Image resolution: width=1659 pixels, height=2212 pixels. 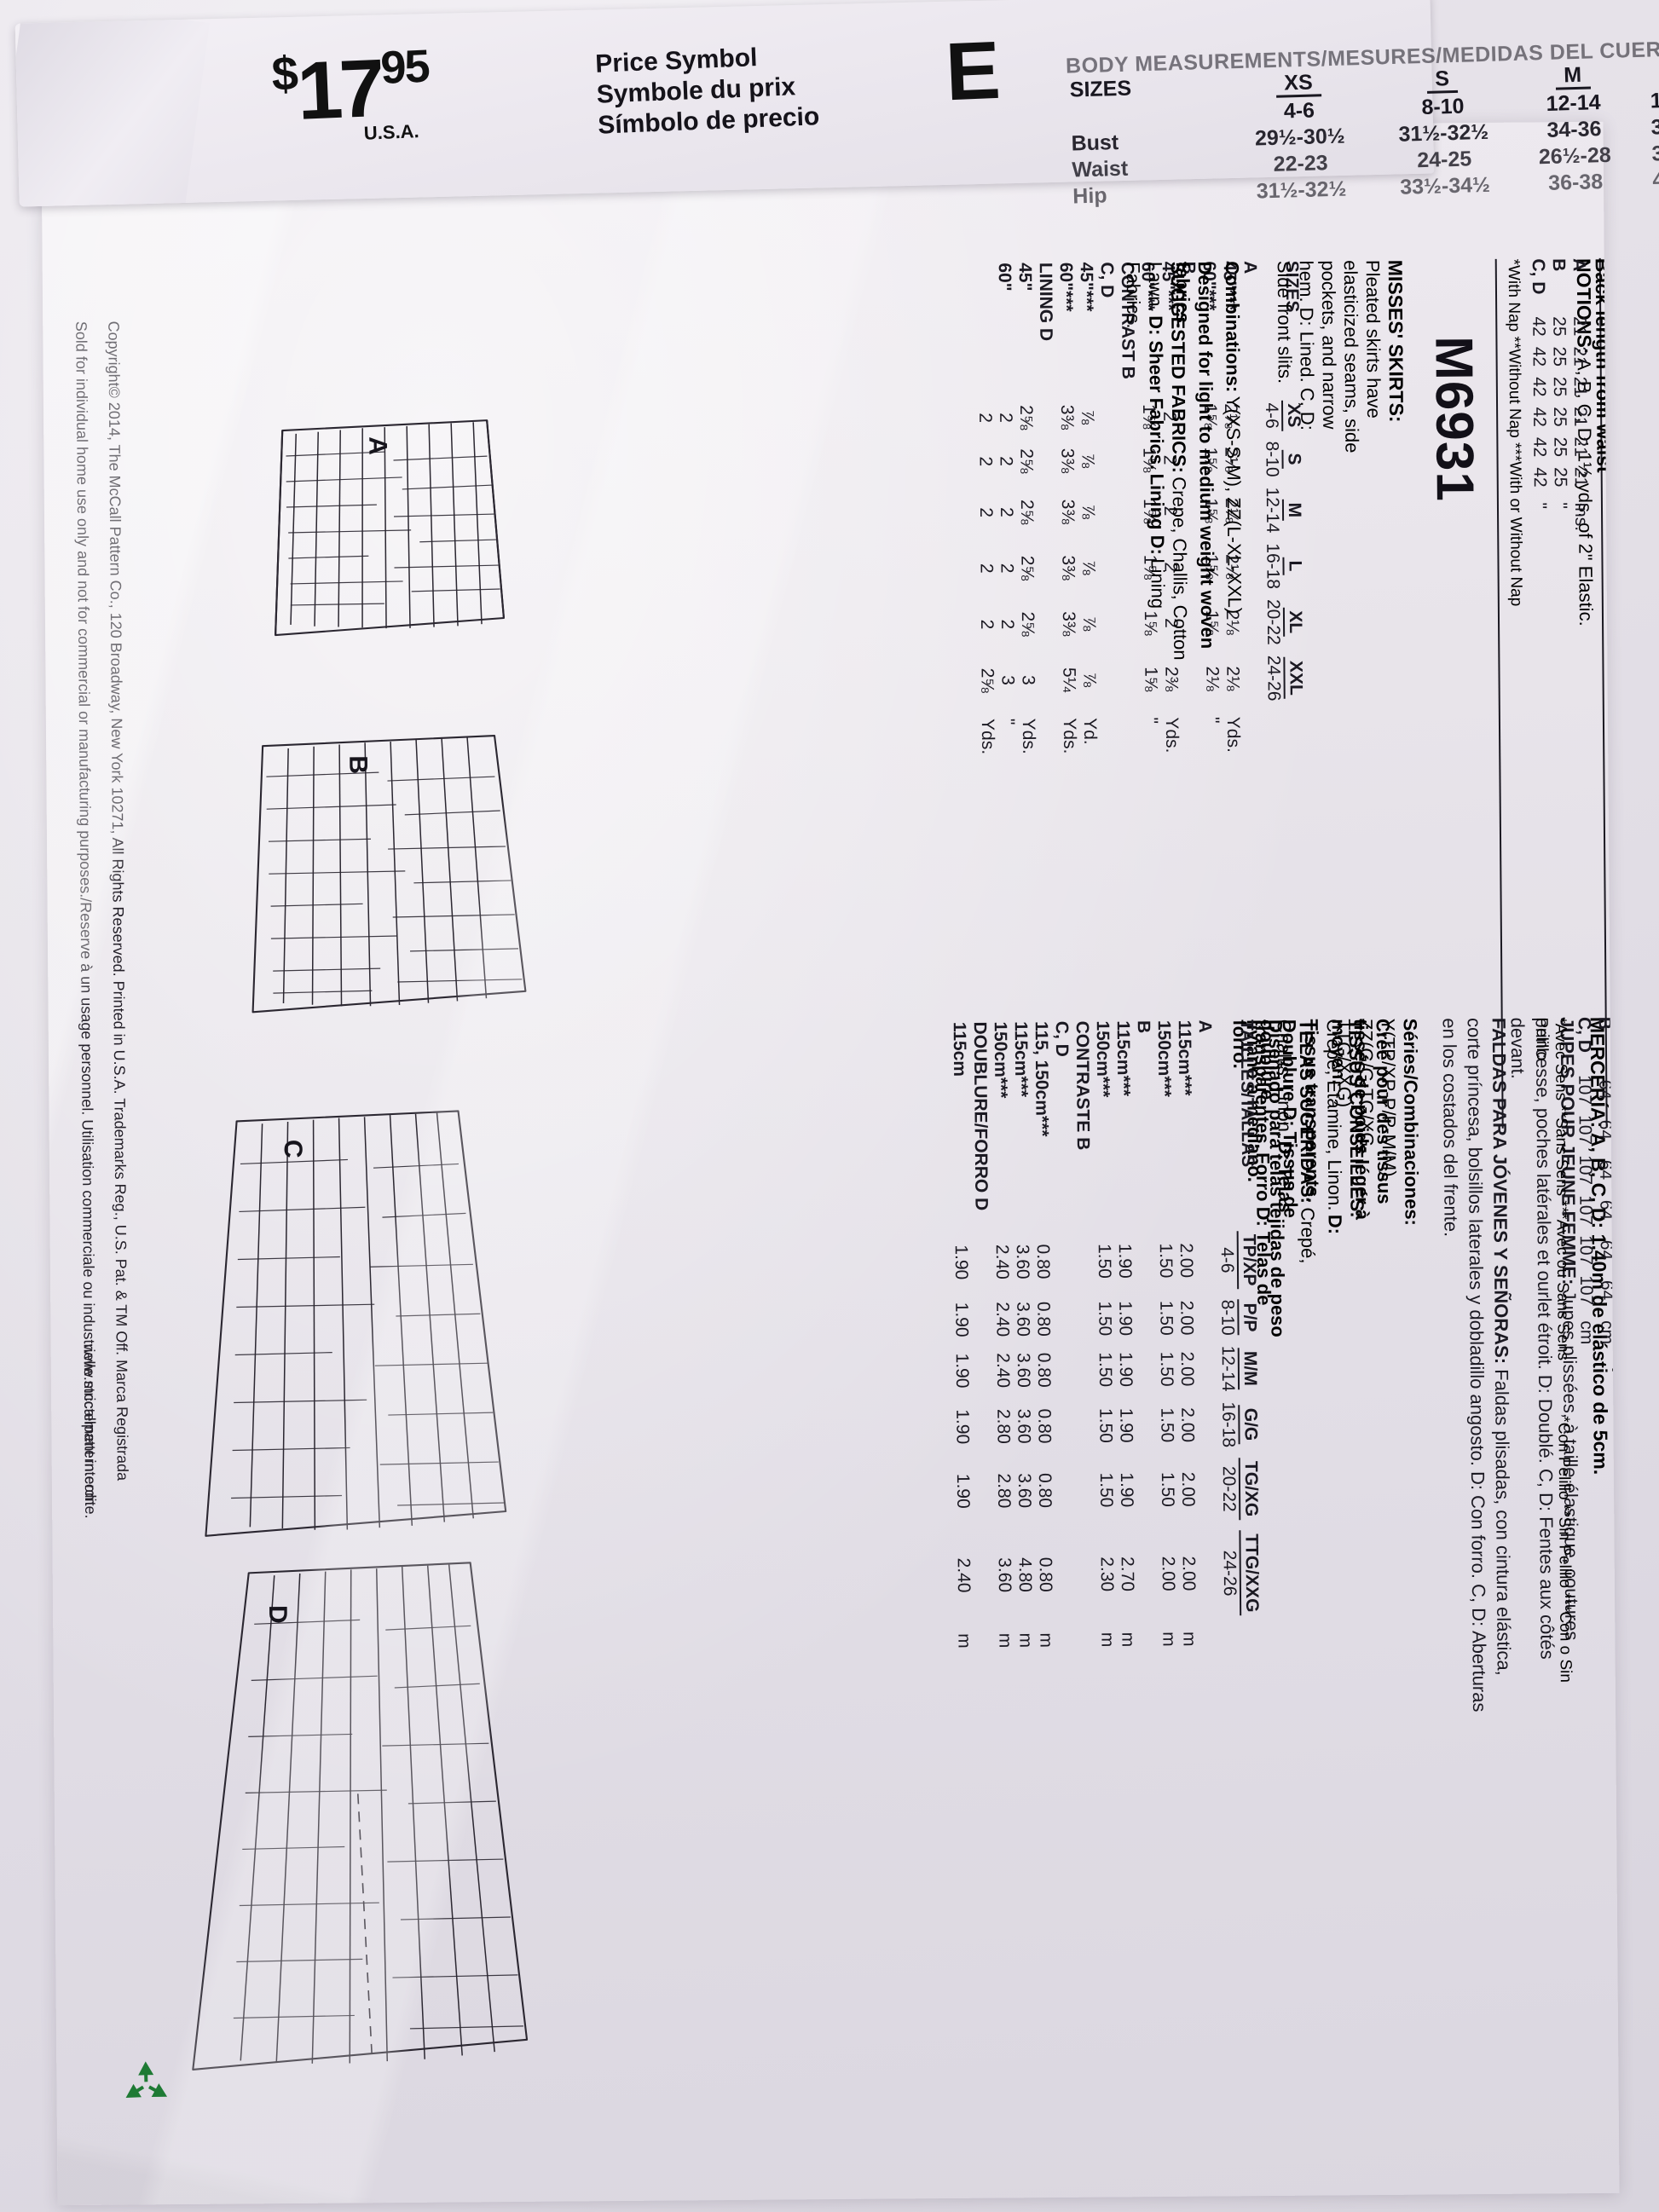 I want to click on sheer-note: D: Sheer Fabrics., so click(x=1157, y=393).